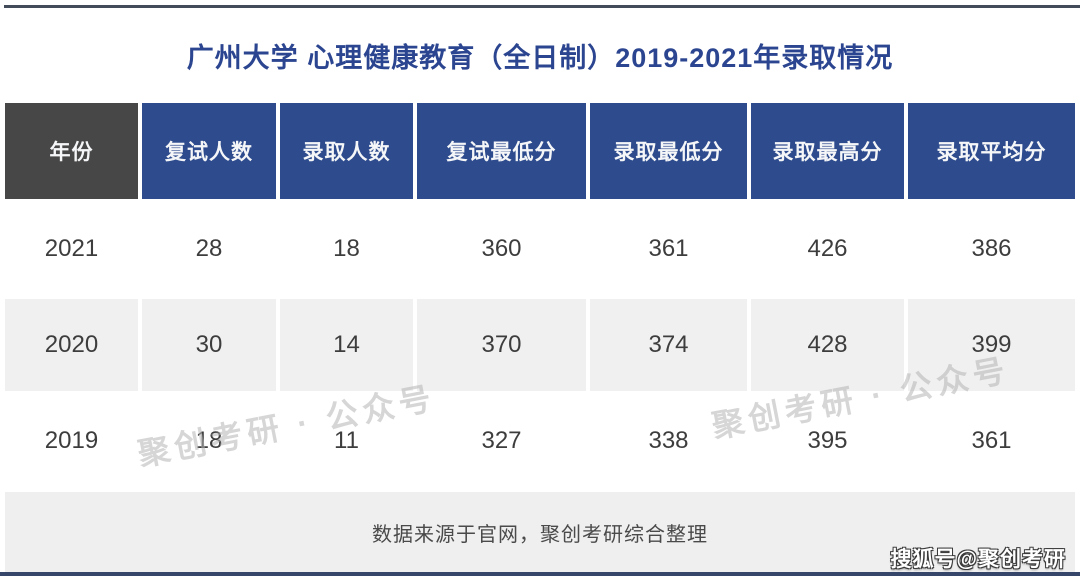  Describe the element at coordinates (346, 345) in the screenshot. I see `data-cell: 14` at that location.